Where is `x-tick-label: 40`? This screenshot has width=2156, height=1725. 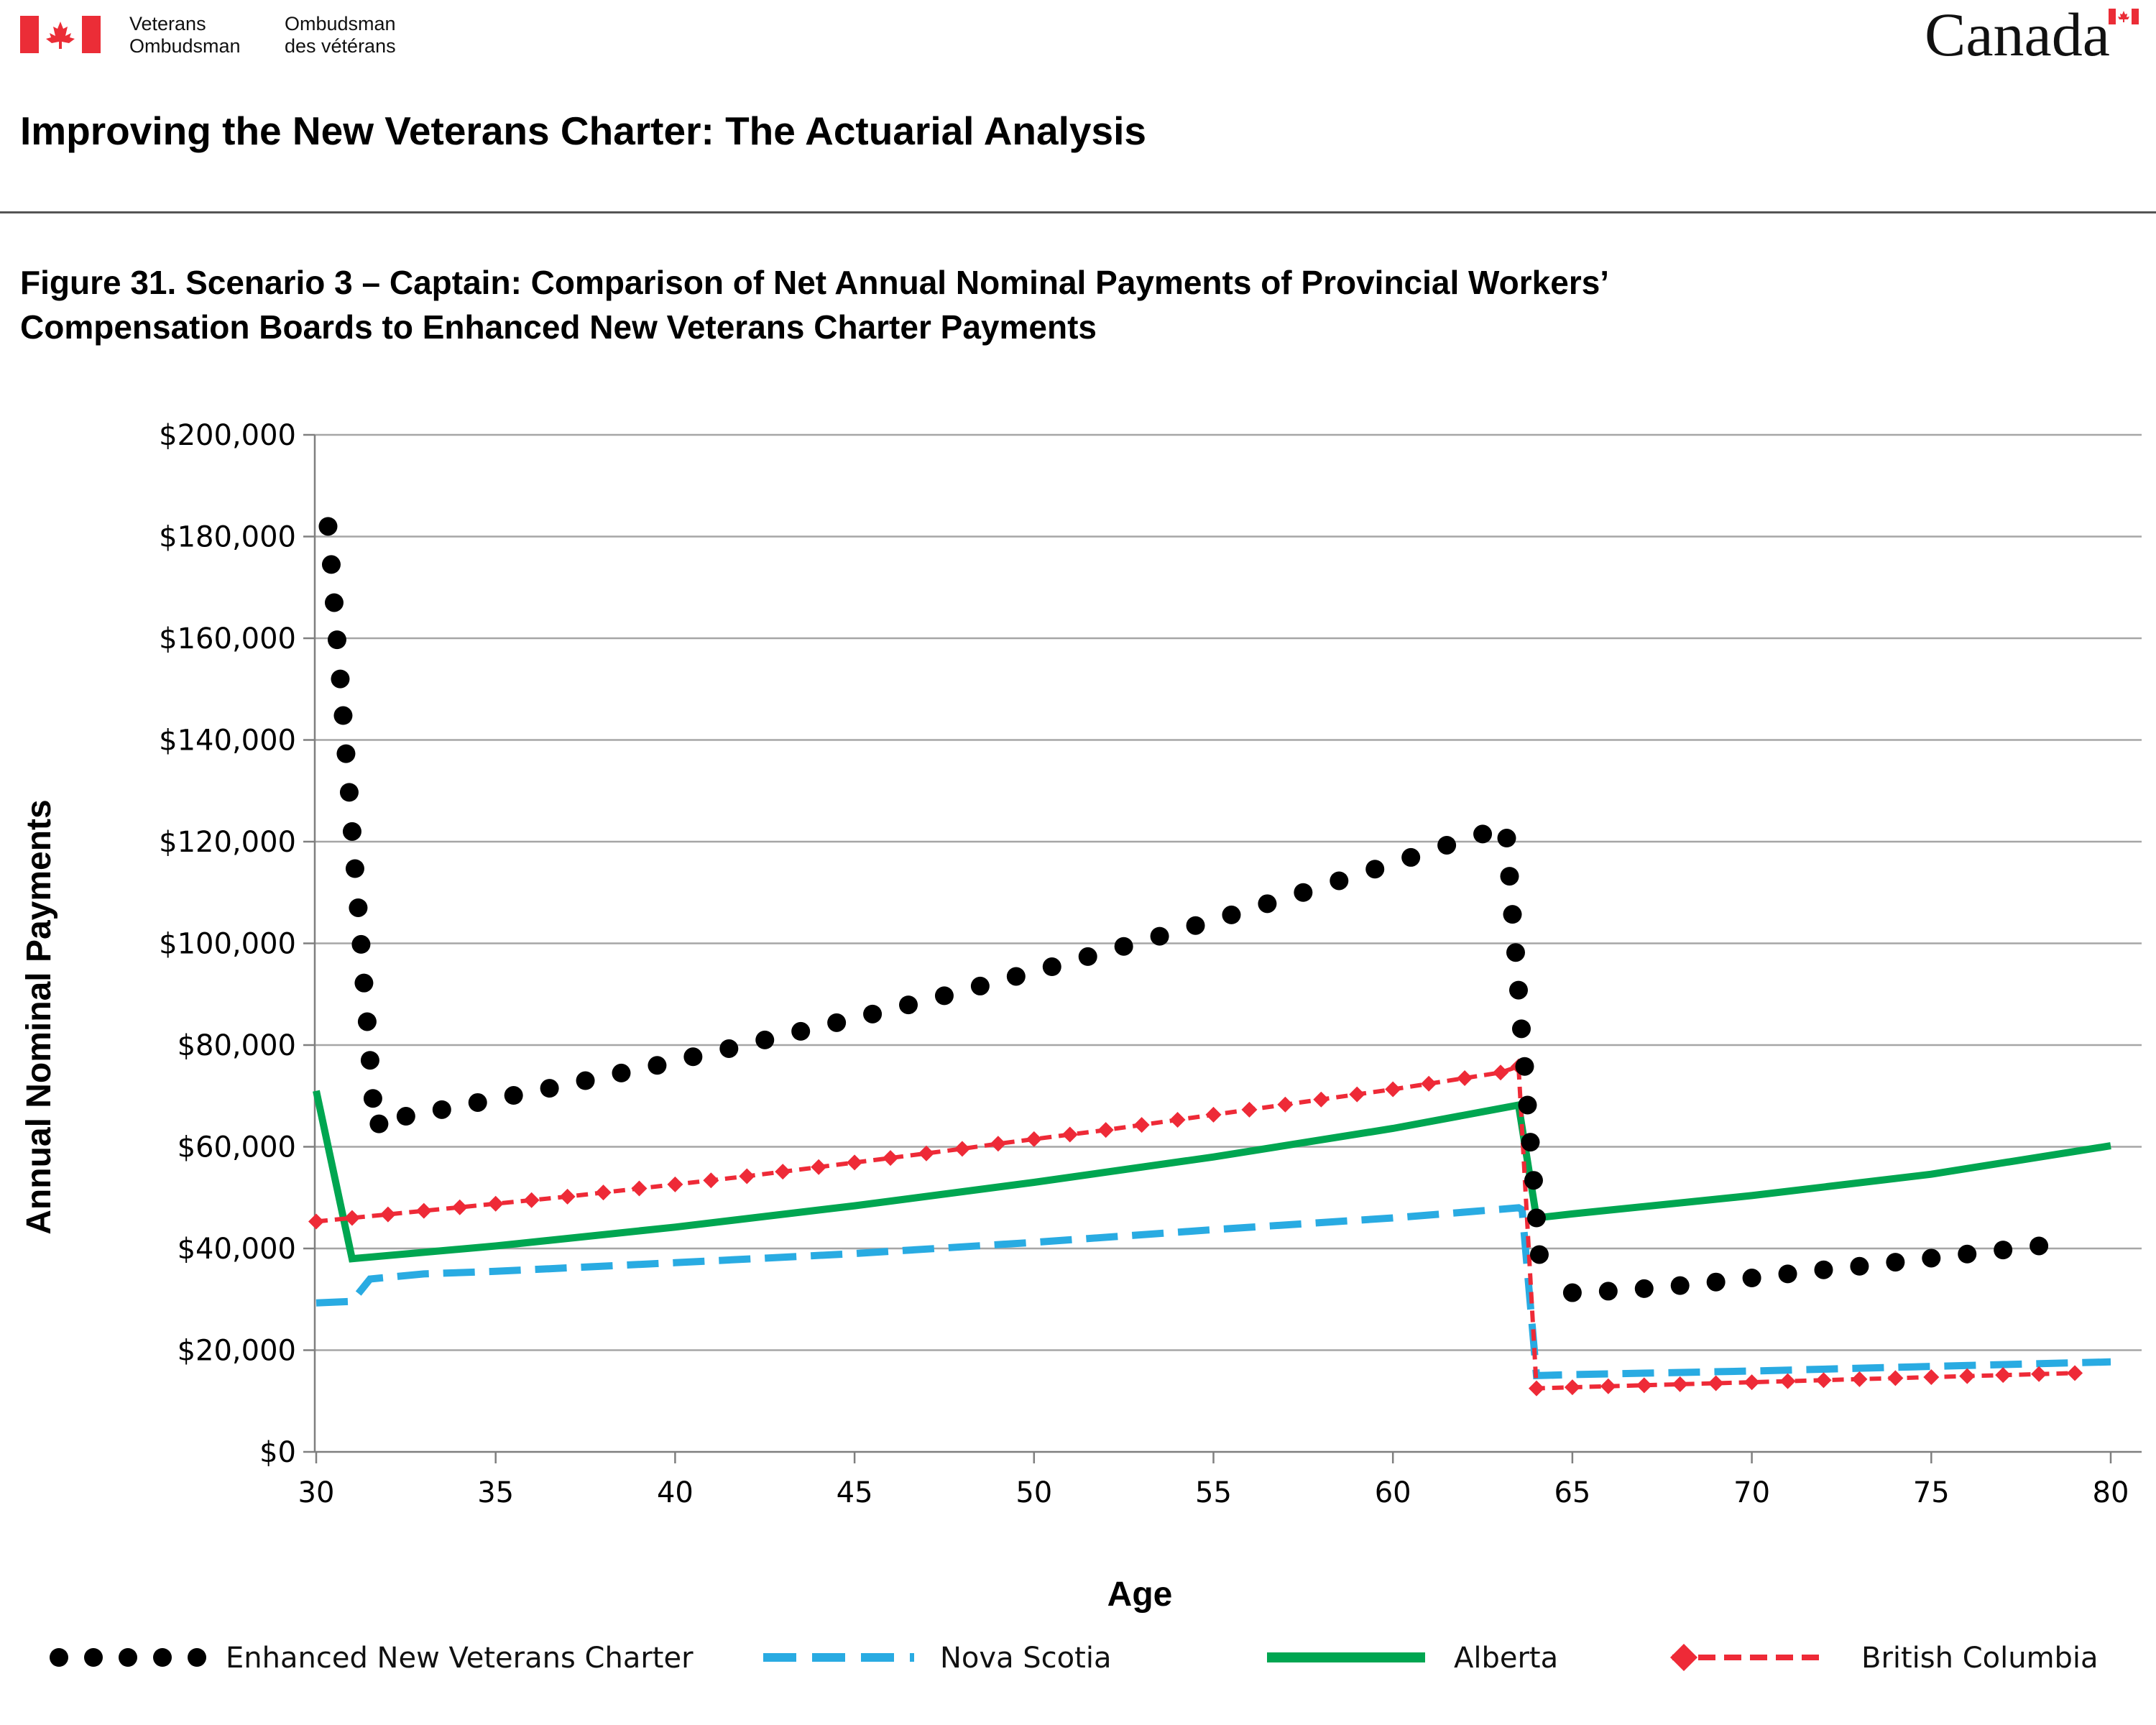 x-tick-label: 40 is located at coordinates (675, 1492).